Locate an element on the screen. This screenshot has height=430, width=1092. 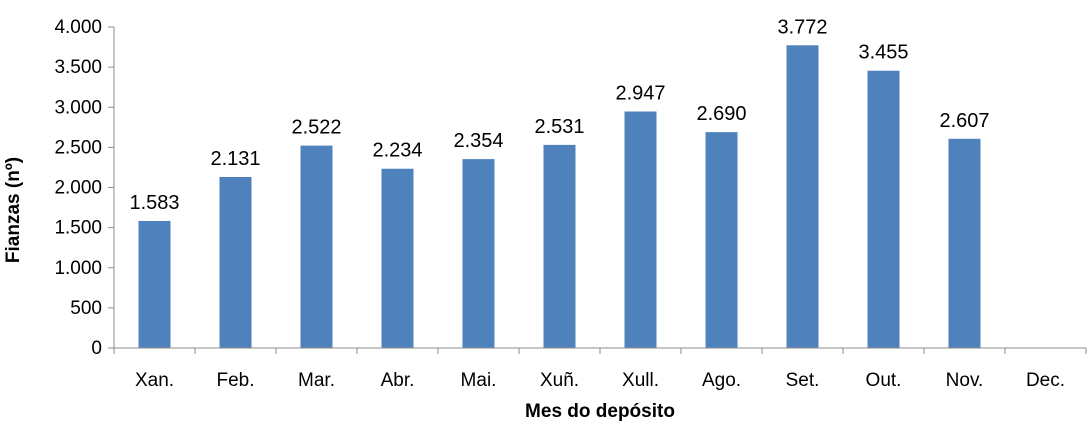
y-tick-label: 2.000 is located at coordinates (78, 188).